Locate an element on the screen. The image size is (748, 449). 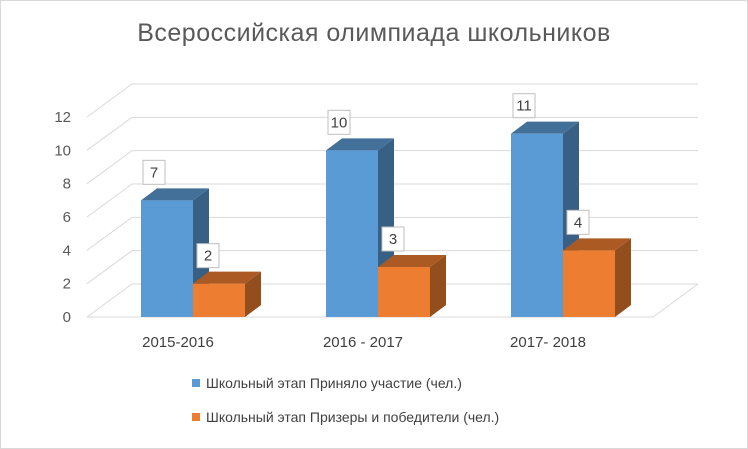
data-label: 3 is located at coordinates (393, 239).